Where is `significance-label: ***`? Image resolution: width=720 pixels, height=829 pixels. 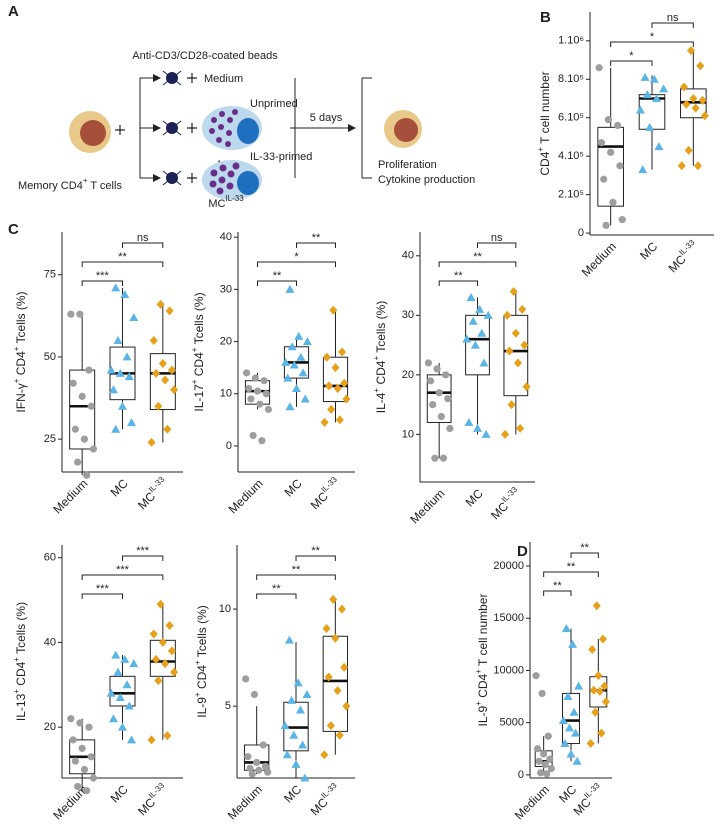
significance-label: *** is located at coordinates (103, 276).